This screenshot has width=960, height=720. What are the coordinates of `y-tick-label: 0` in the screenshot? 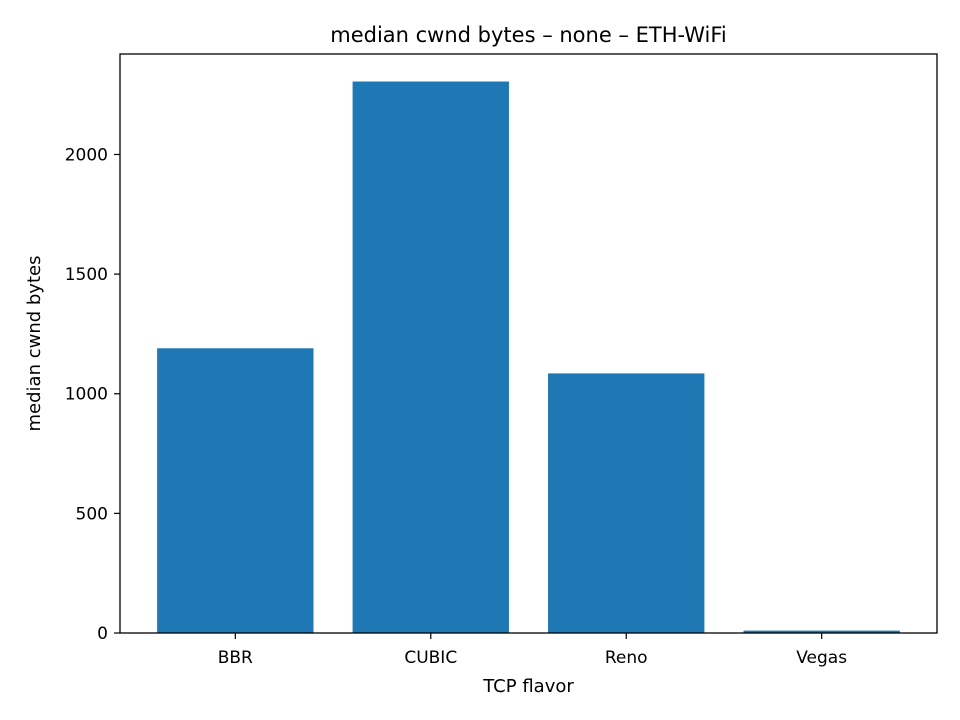 It's located at (102, 634).